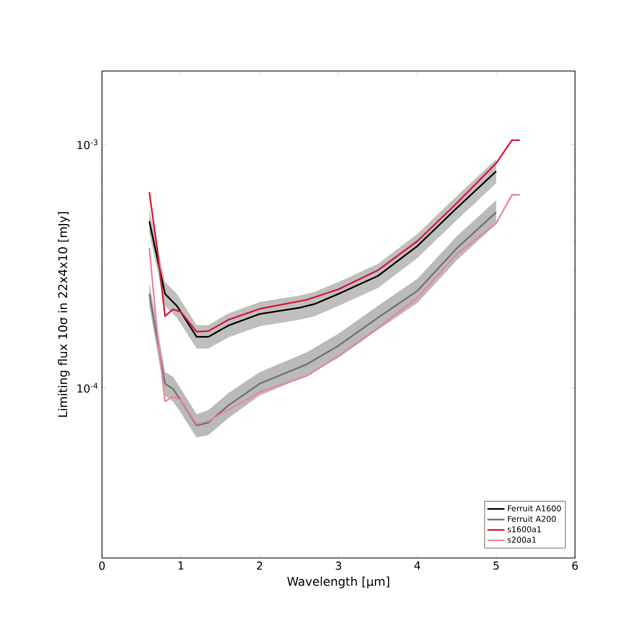  Describe the element at coordinates (575, 566) in the screenshot. I see `x-tick-label: 6` at that location.